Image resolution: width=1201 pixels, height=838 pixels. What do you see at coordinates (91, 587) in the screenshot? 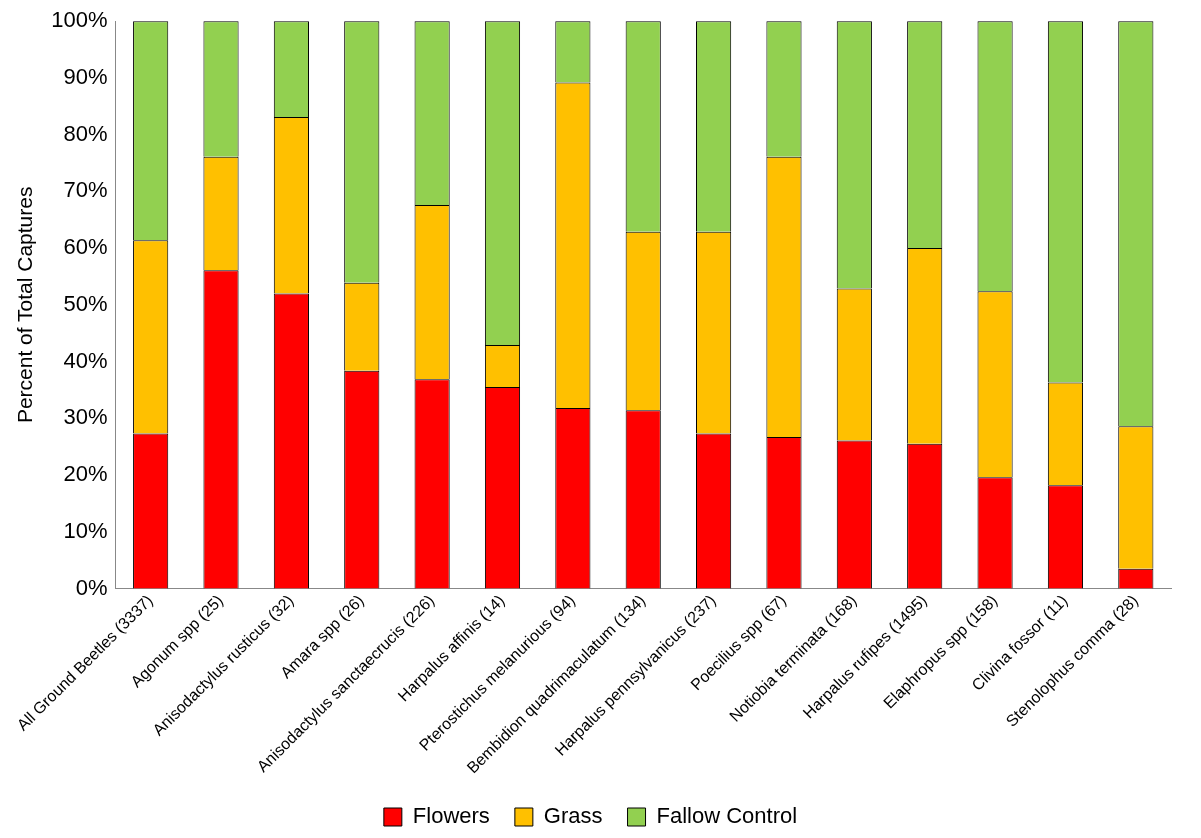
I see `y-tick-label: 0%` at bounding box center [91, 587].